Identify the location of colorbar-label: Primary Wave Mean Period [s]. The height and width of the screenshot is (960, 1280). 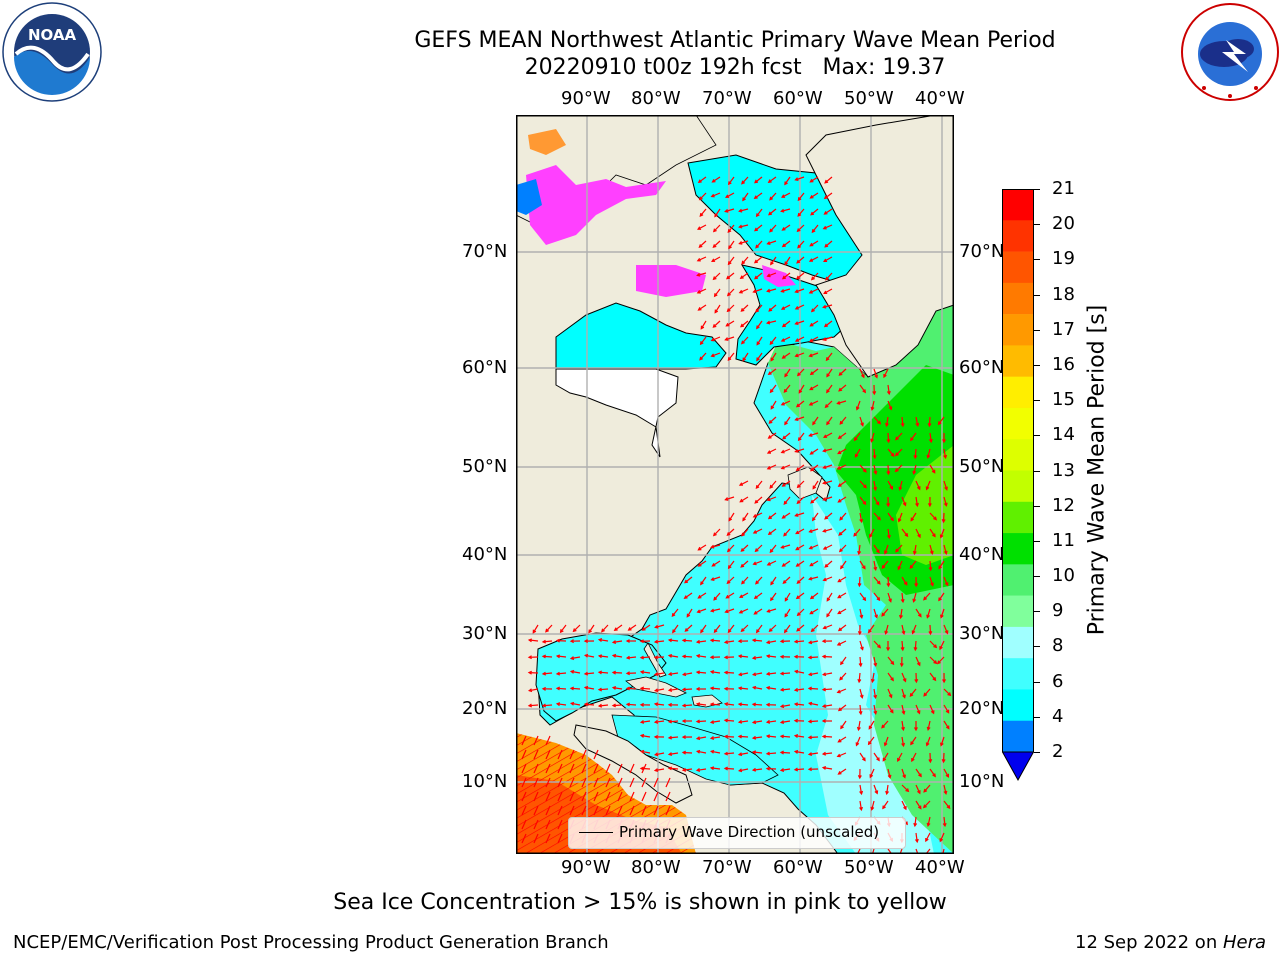
(1097, 470).